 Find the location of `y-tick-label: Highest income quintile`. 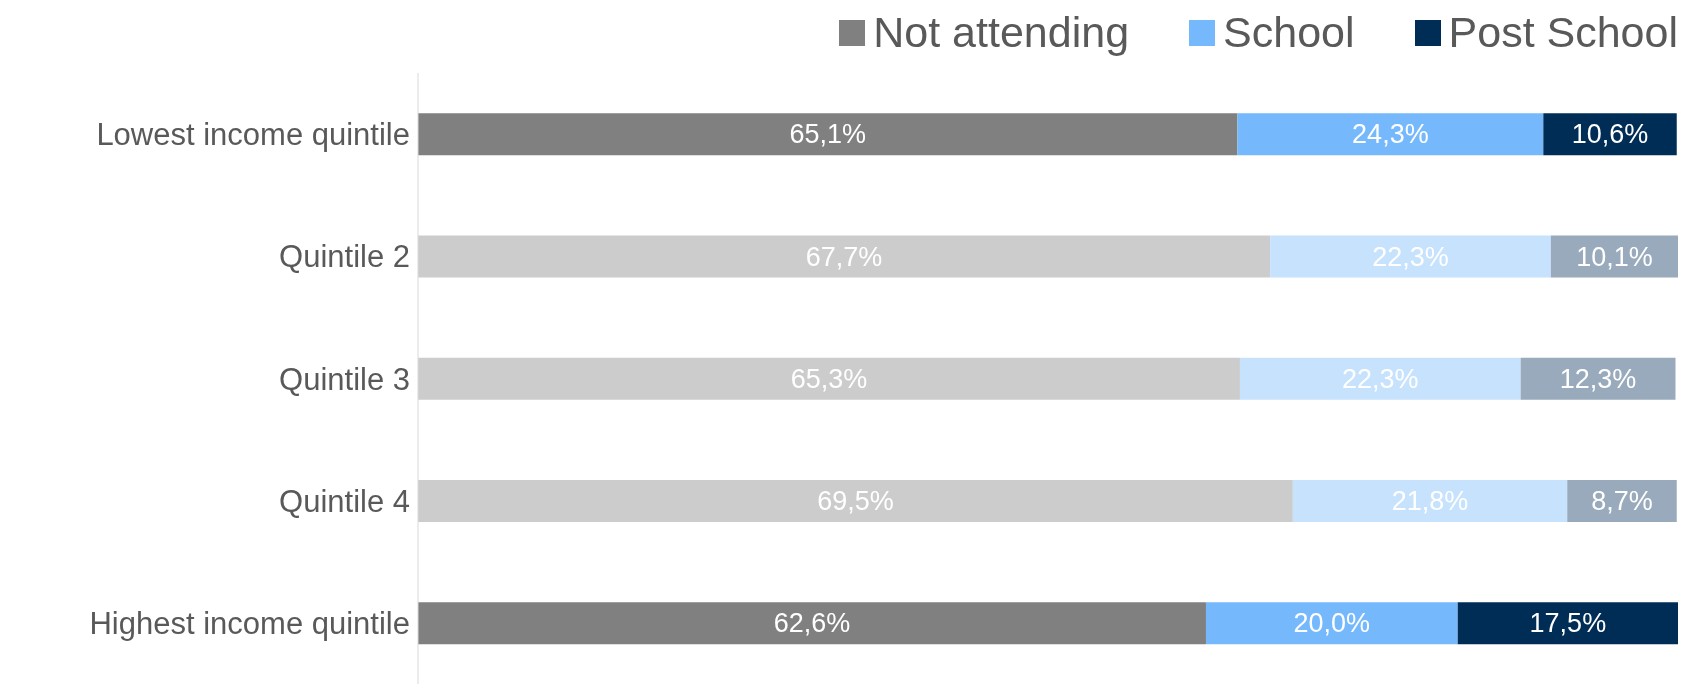

y-tick-label: Highest income quintile is located at coordinates (249, 623).